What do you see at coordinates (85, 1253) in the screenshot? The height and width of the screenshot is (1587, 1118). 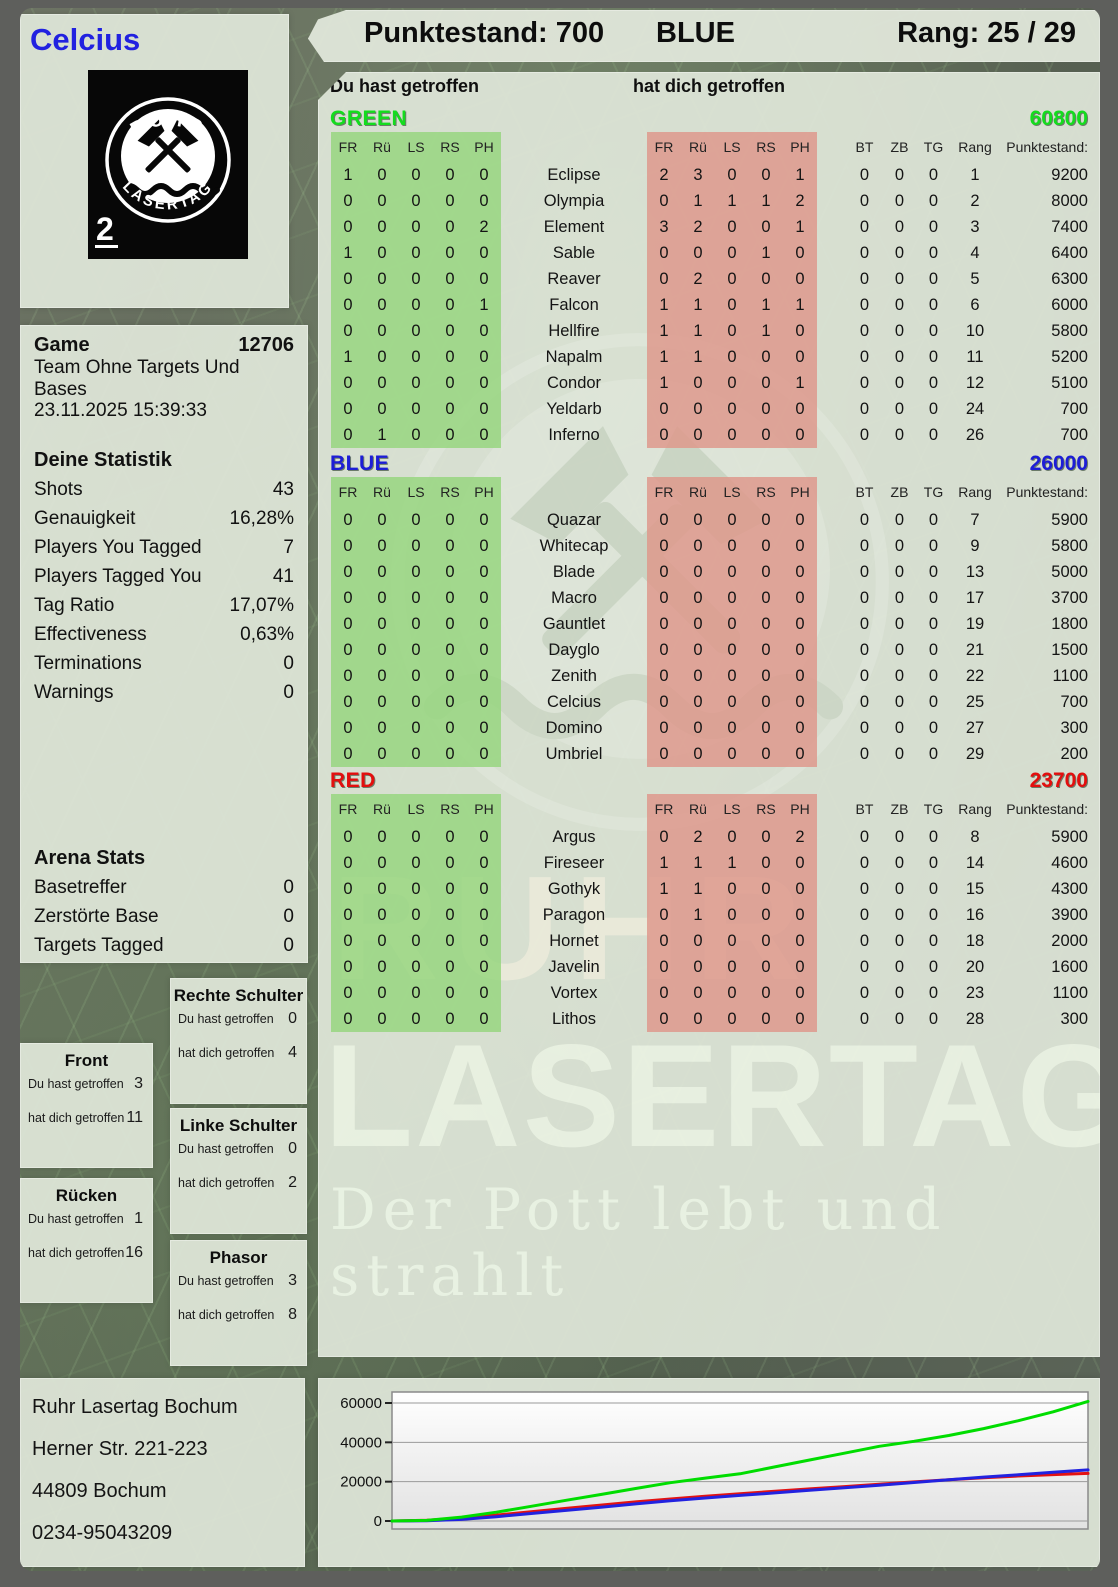 I see `hitbox-them-row: hat dich getroffen 16` at bounding box center [85, 1253].